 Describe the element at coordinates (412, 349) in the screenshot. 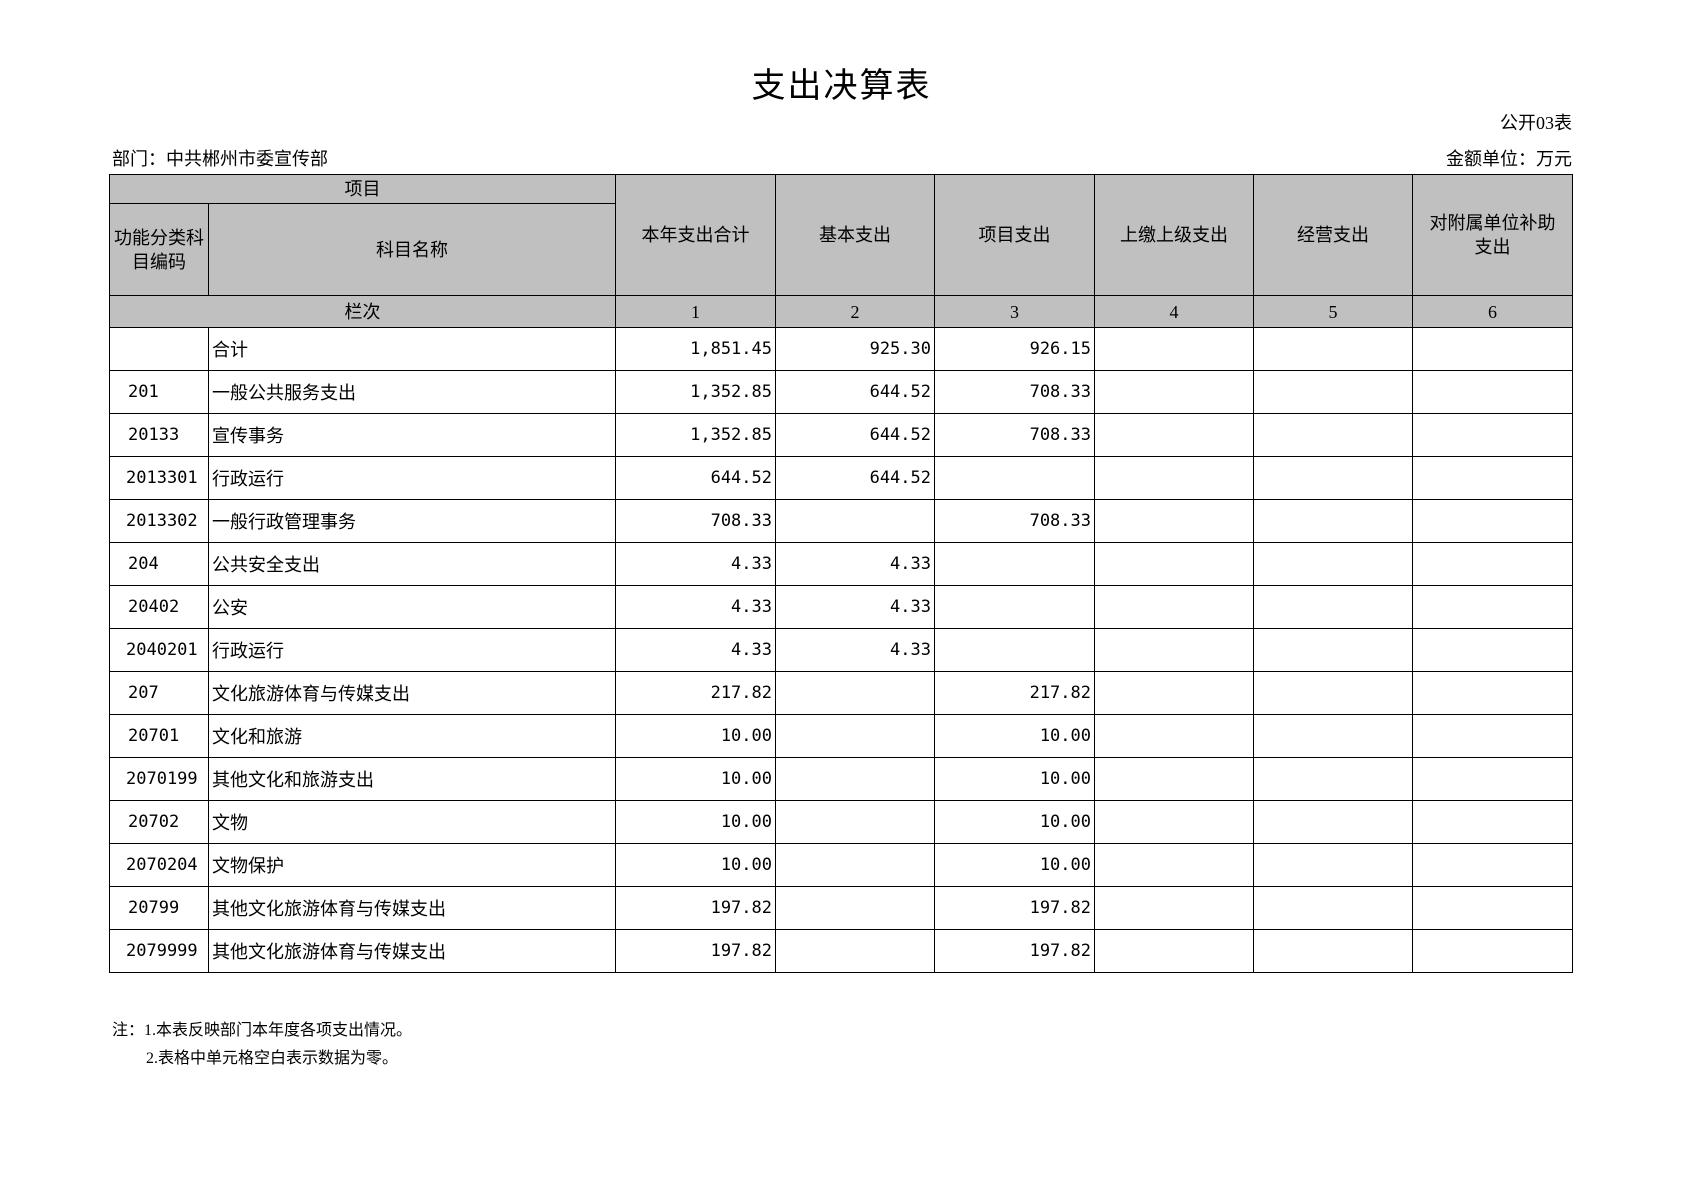

I see `subject-name: 合计` at that location.